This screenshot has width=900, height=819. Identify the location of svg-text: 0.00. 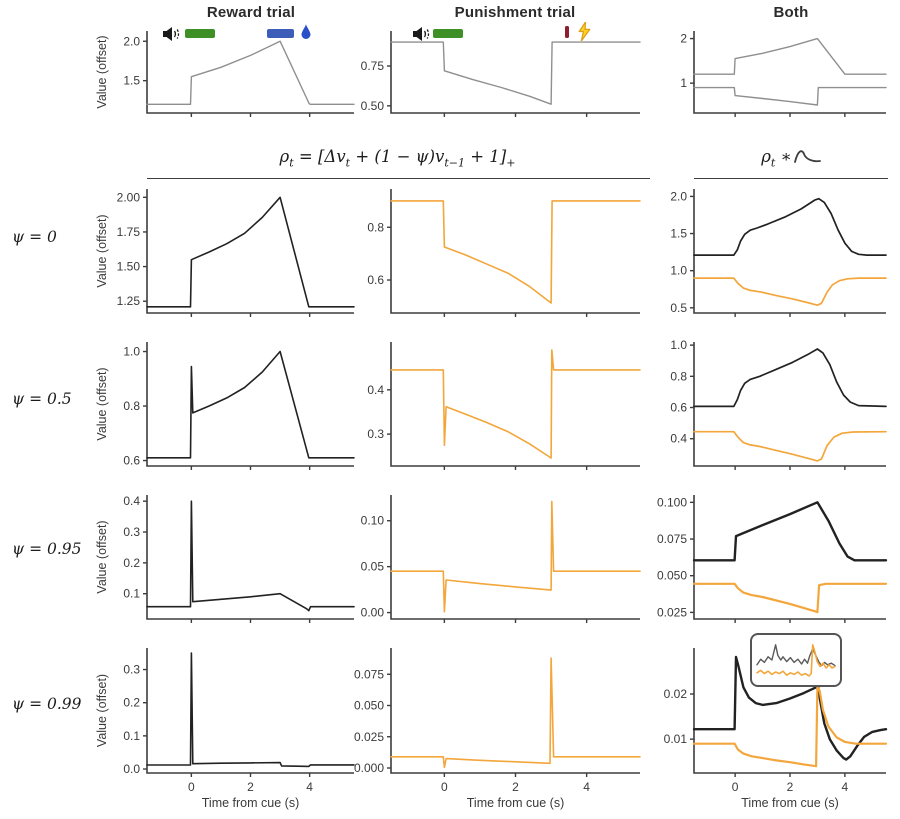
(373, 613).